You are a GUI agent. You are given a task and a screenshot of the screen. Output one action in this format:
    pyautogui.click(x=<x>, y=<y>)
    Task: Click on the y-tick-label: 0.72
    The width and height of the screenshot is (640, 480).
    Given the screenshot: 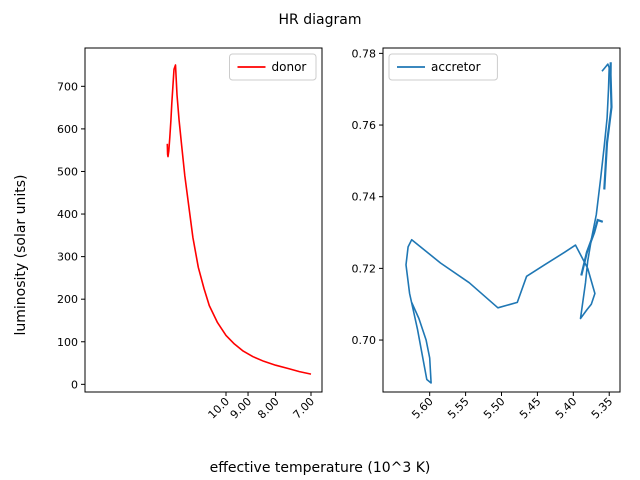 What is the action you would take?
    pyautogui.click(x=364, y=268)
    